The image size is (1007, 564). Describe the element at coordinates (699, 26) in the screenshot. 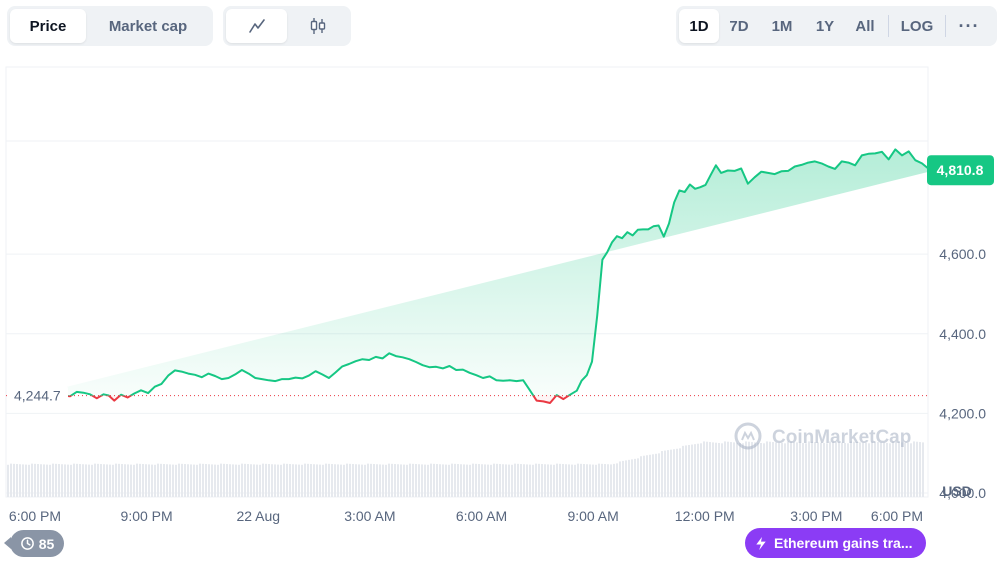

I see `range-1d: 1D` at that location.